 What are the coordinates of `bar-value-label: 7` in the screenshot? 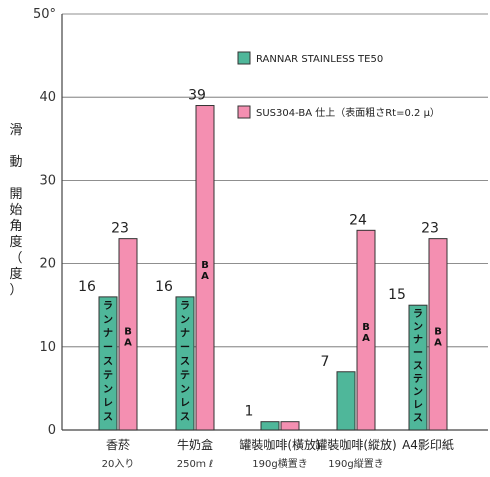 It's located at (325, 362).